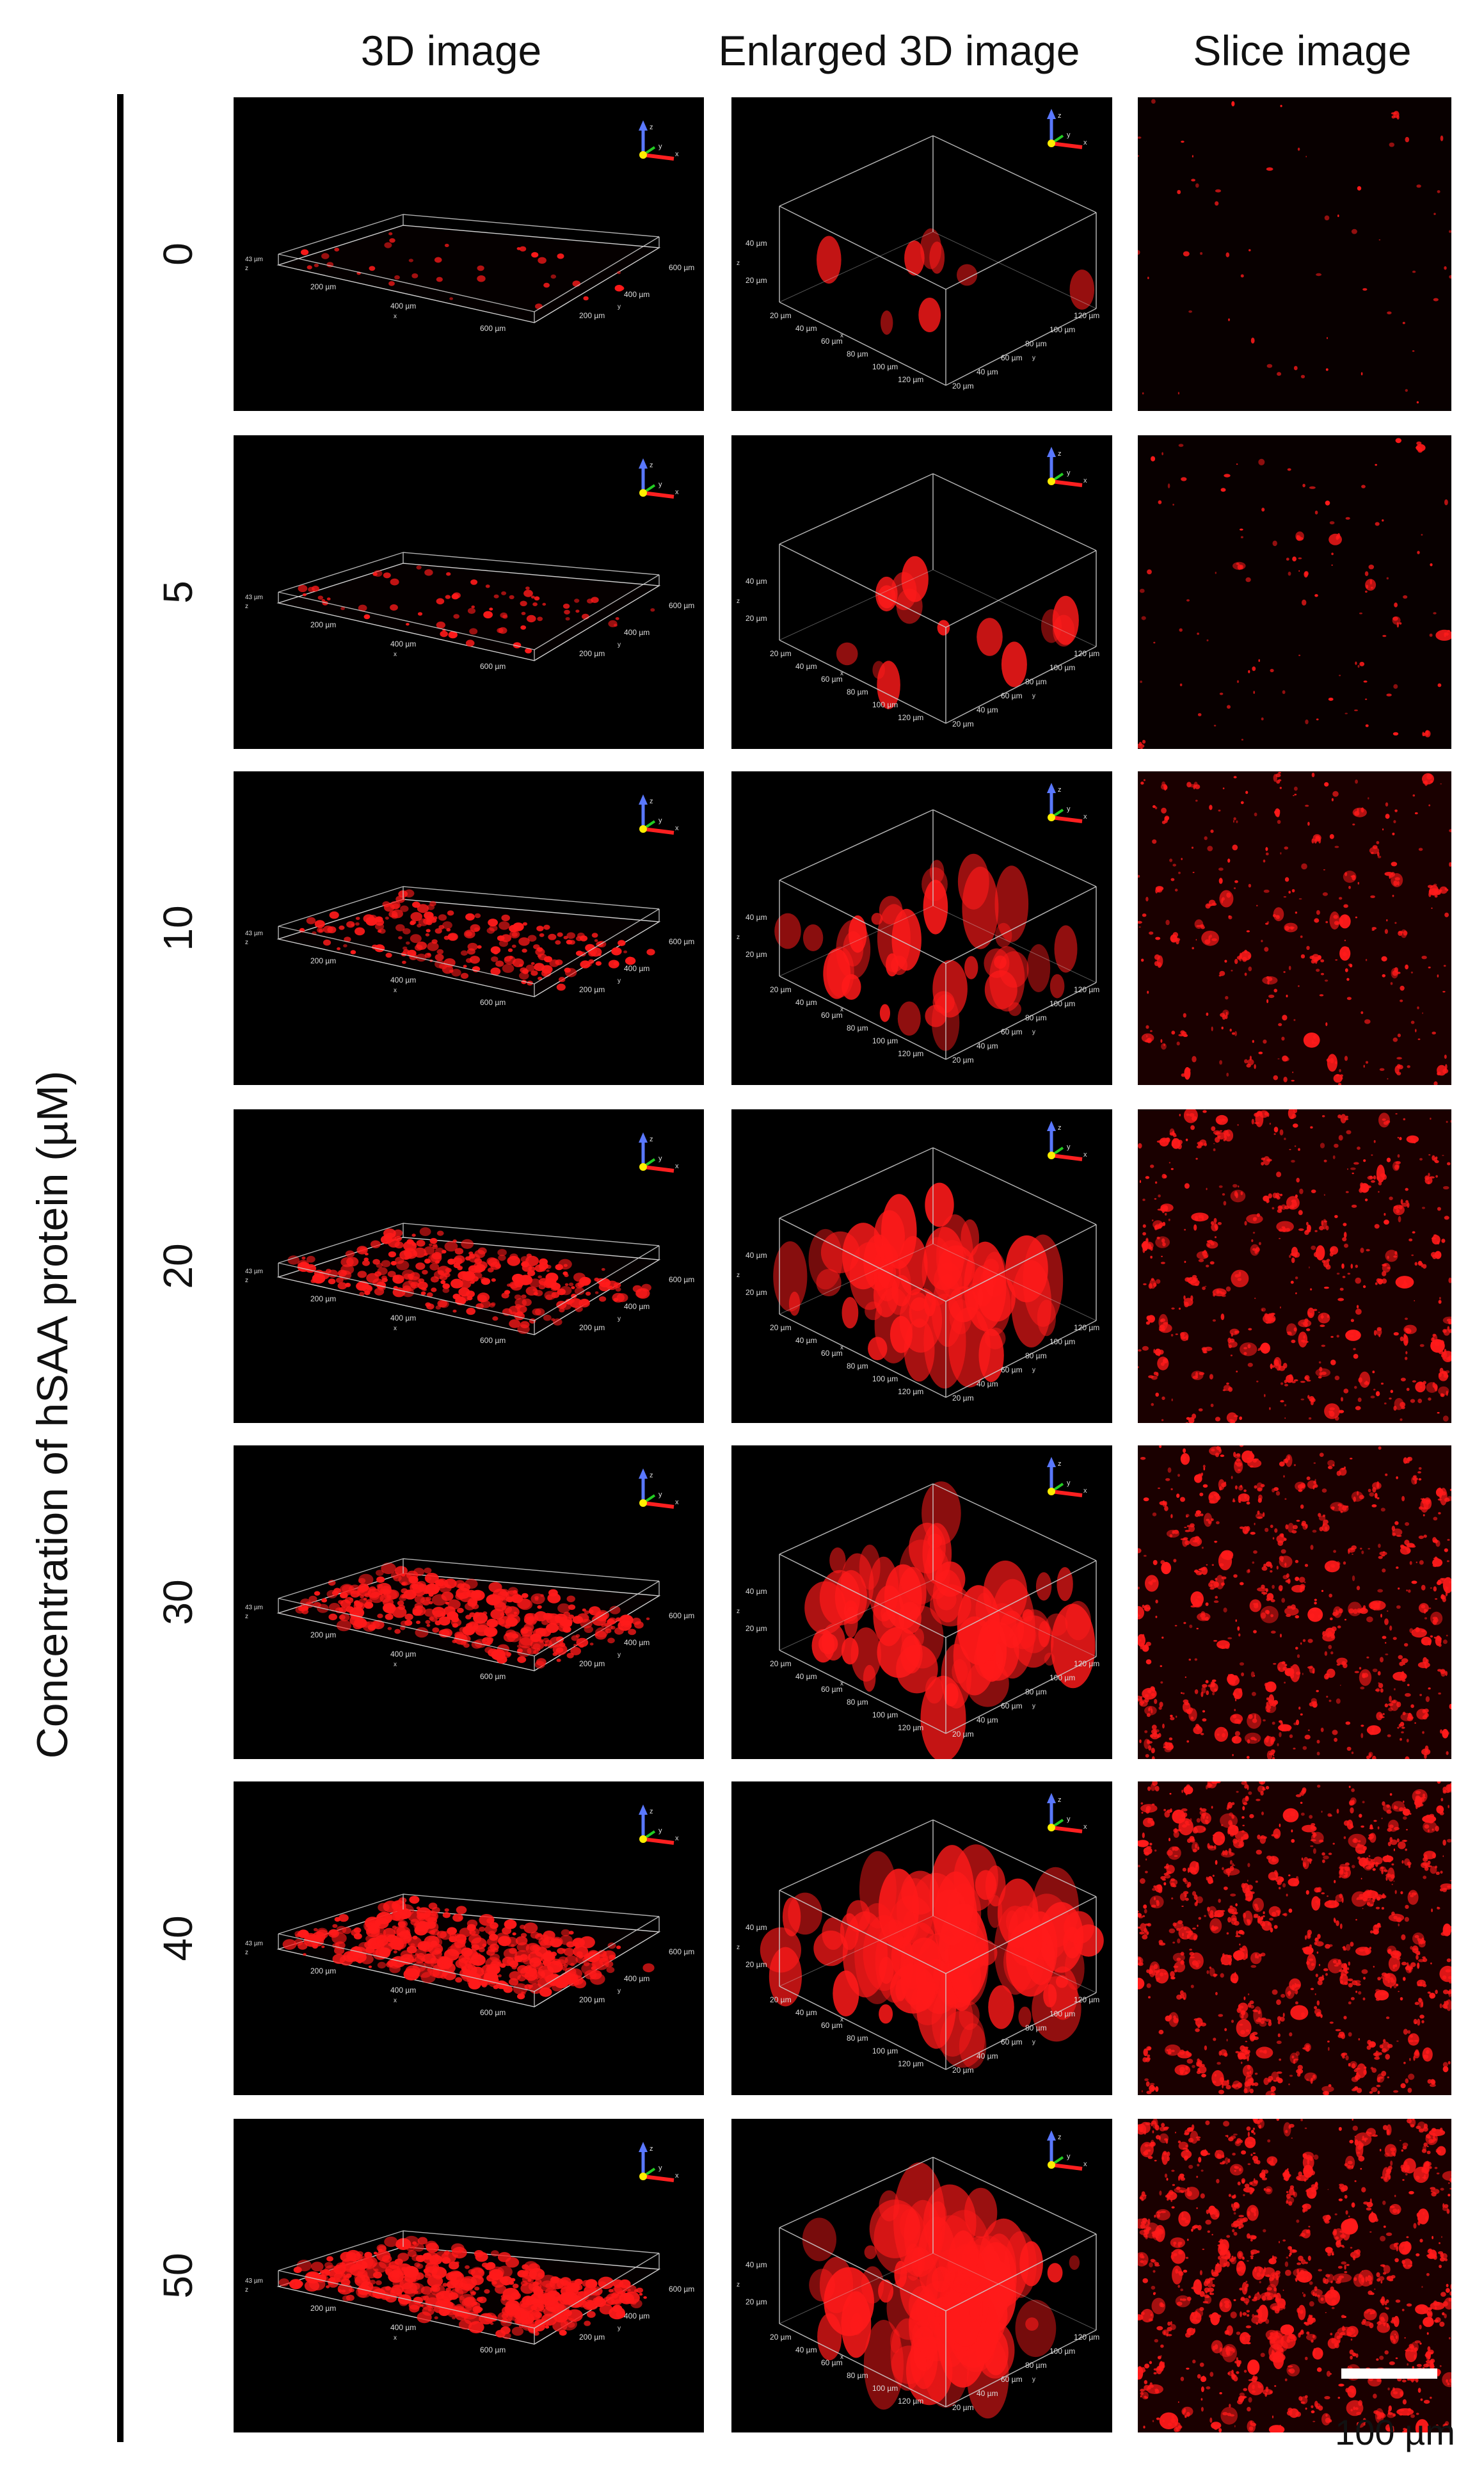 The height and width of the screenshot is (2476, 1484). What do you see at coordinates (806, 2012) in the screenshot?
I see `enlarged-x-tick: 40 µm` at bounding box center [806, 2012].